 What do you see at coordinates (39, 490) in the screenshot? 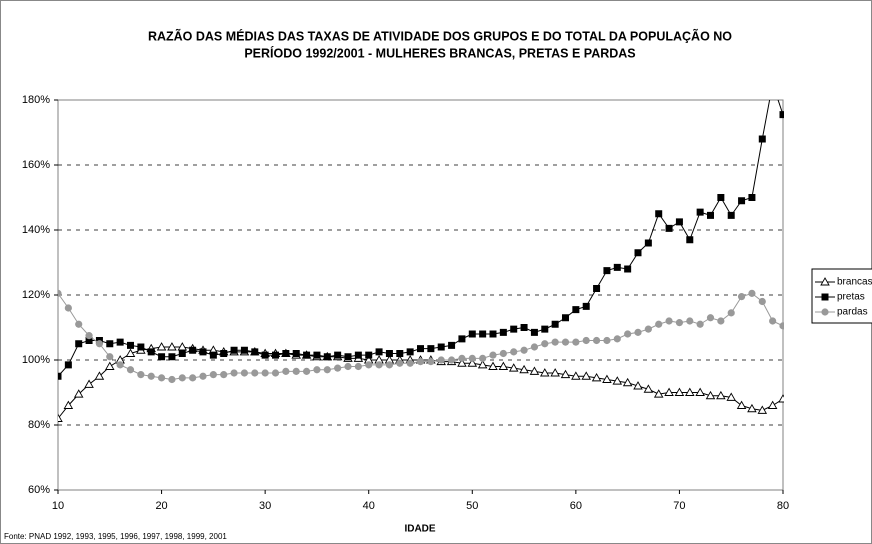
I see `y-tick-label: 60%` at bounding box center [39, 490].